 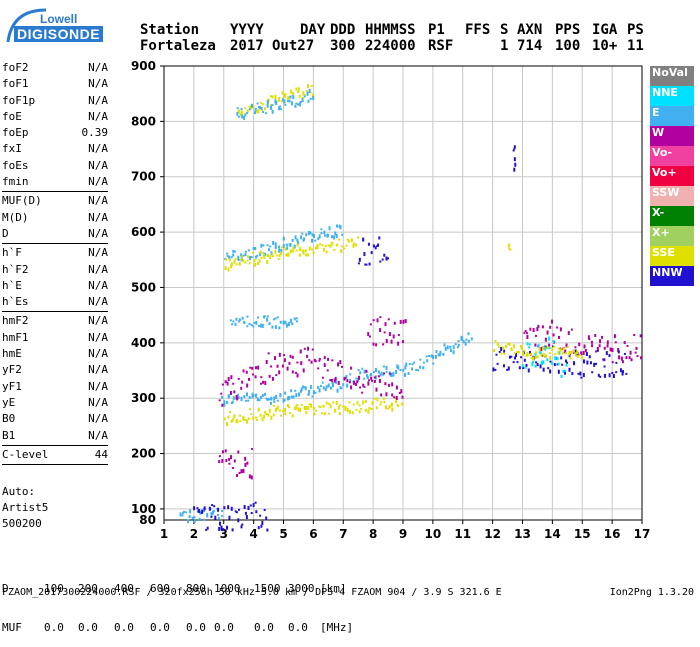 I want to click on param-label: fmin, so click(x=15, y=182).